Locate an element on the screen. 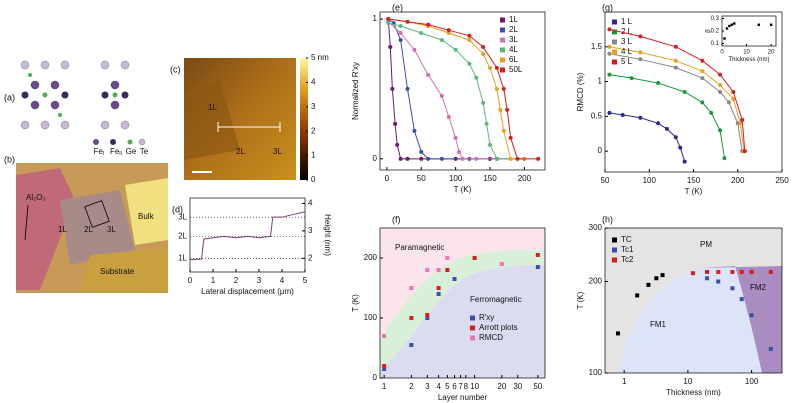 The width and height of the screenshot is (792, 403). colorbar-tick-label: 0 is located at coordinates (313, 179).